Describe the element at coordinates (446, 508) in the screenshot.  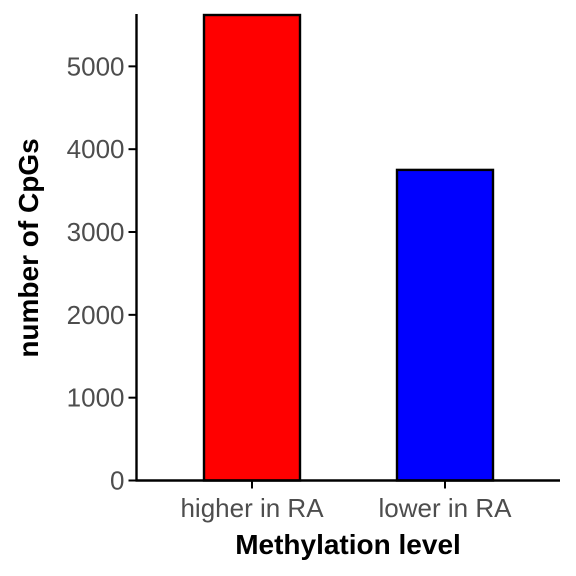
I see `x-tick-label: lower in RA` at that location.